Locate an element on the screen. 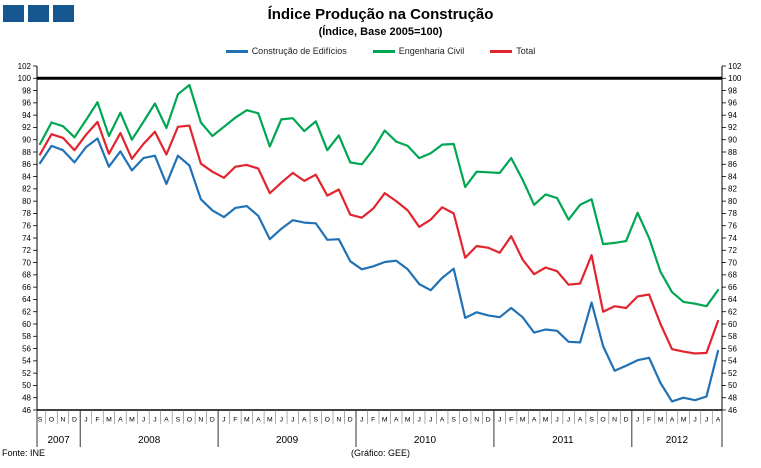 The width and height of the screenshot is (761, 468). y-axis-label-left: 76 is located at coordinates (26, 226).